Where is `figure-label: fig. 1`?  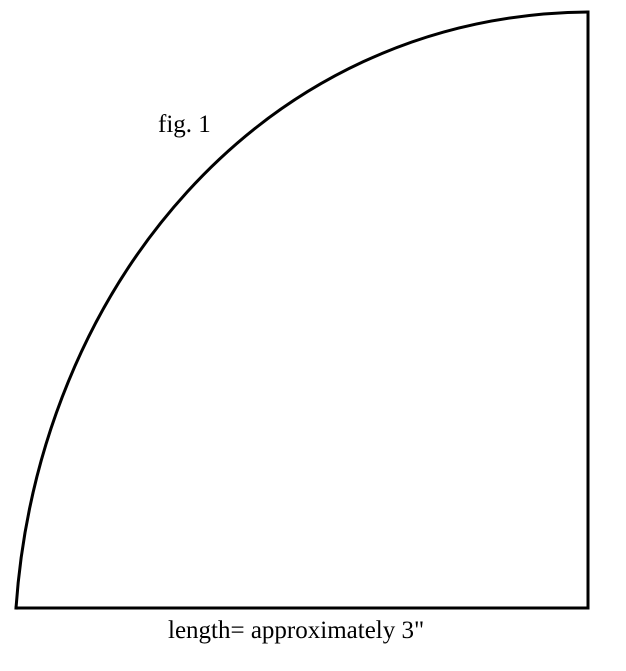 figure-label: fig. 1 is located at coordinates (184, 124).